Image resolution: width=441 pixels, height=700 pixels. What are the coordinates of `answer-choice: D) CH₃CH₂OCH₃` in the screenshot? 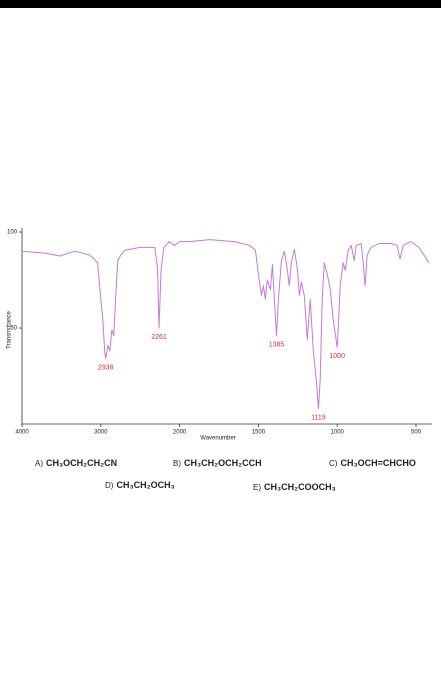 It's located at (140, 485).